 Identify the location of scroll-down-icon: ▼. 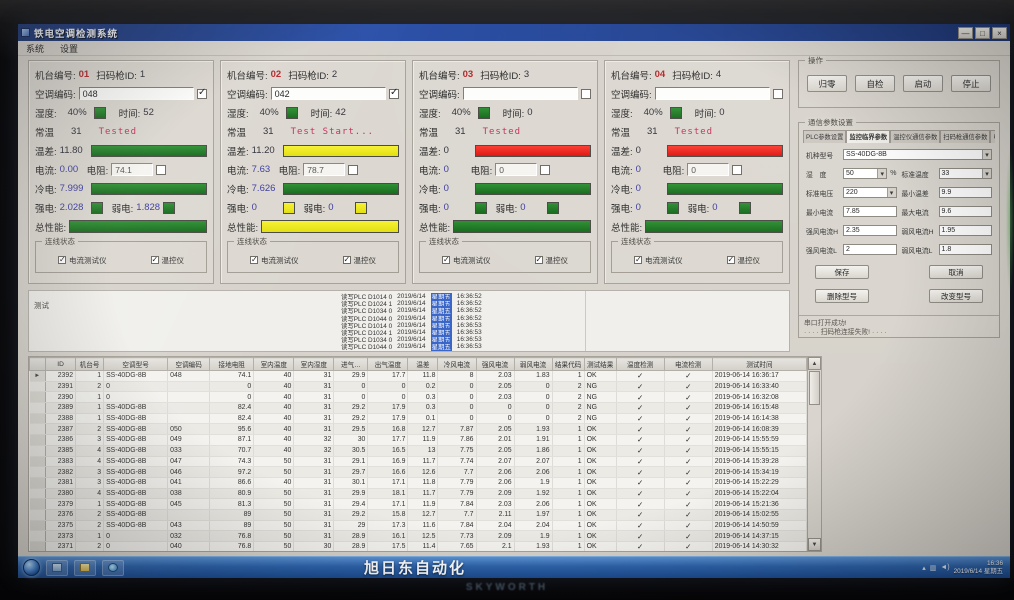
(814, 544).